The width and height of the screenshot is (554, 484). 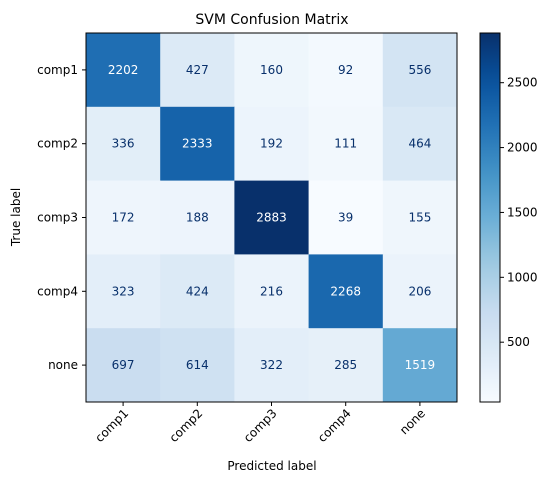 What do you see at coordinates (490, 217) in the screenshot?
I see `colorbar` at bounding box center [490, 217].